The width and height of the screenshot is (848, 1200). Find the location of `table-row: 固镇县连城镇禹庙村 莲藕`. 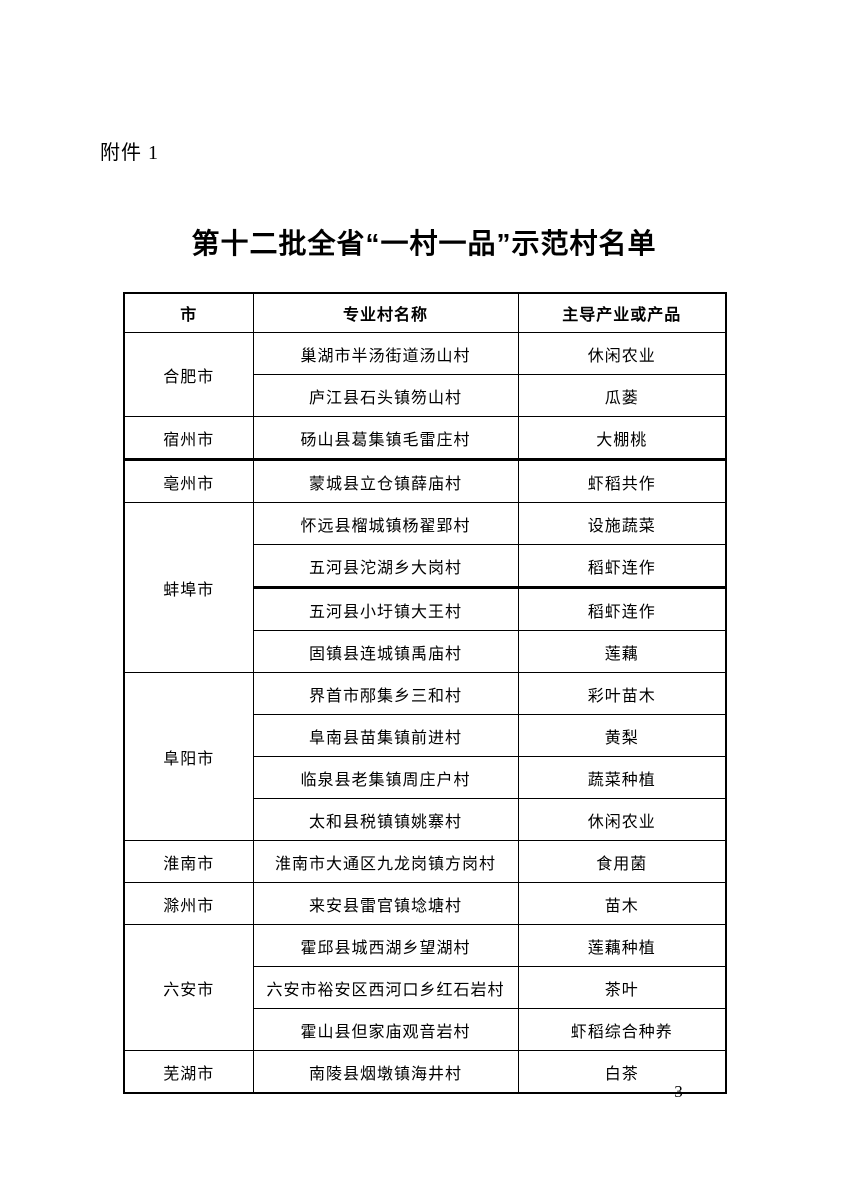

table-row: 固镇县连城镇禹庙村 莲藕 is located at coordinates (425, 651).